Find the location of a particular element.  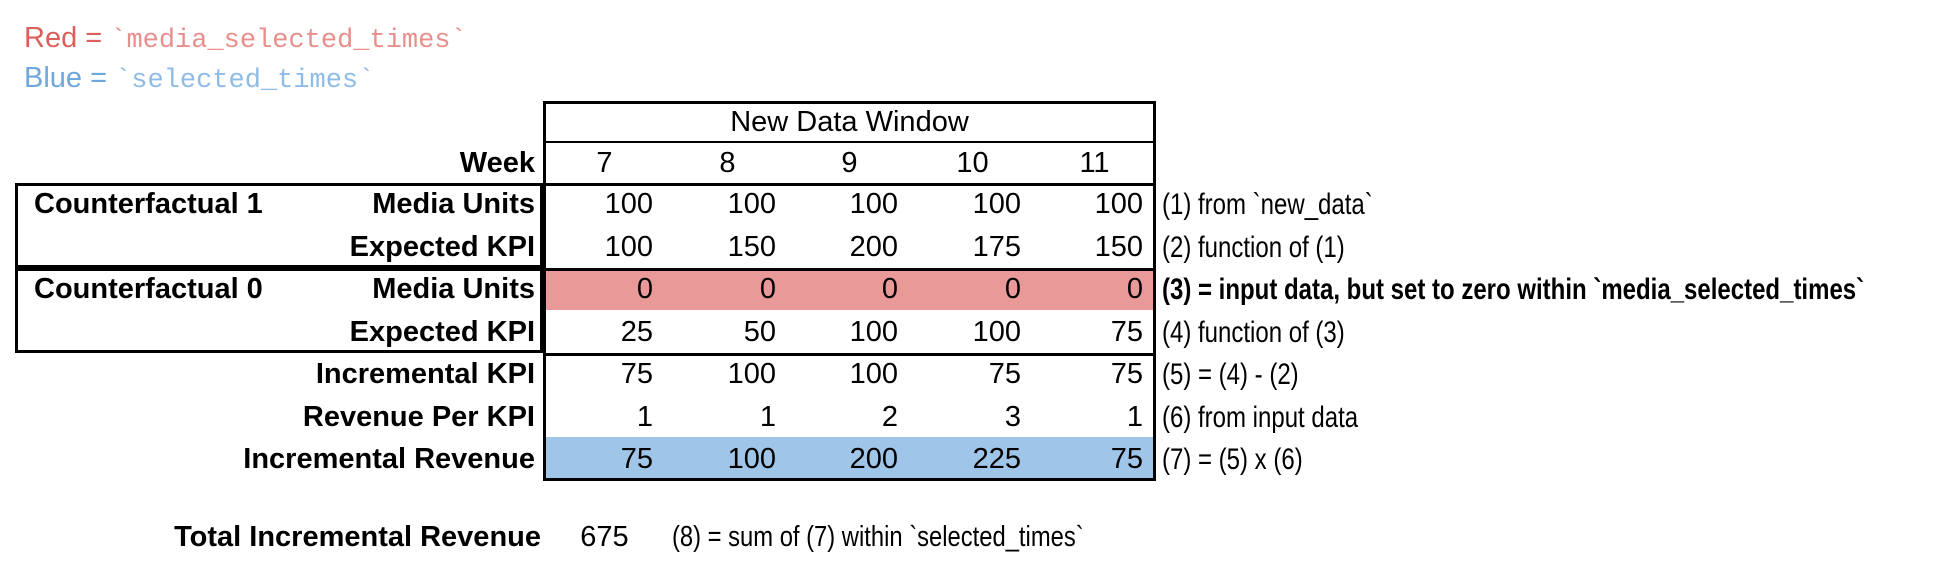

table-cell-blue: 100 is located at coordinates (751, 459).